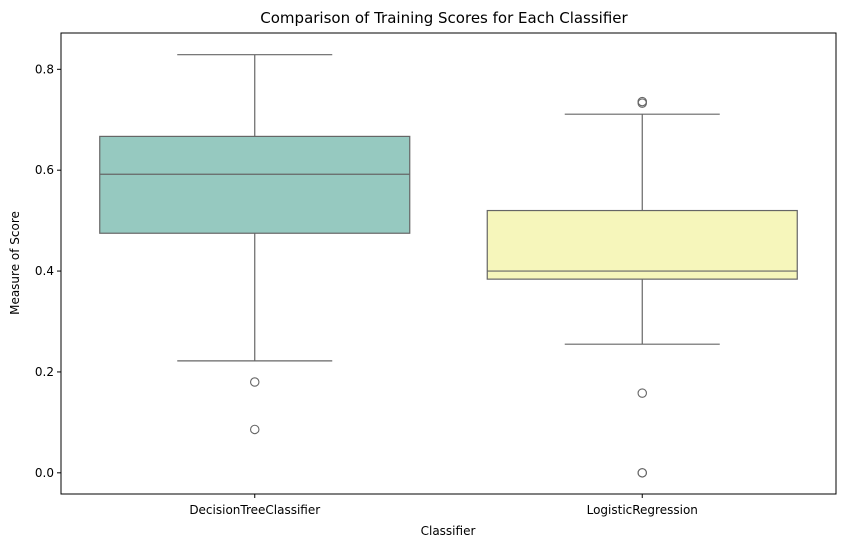 The height and width of the screenshot is (547, 846). I want to click on x-axis-label: Classifier, so click(448, 531).